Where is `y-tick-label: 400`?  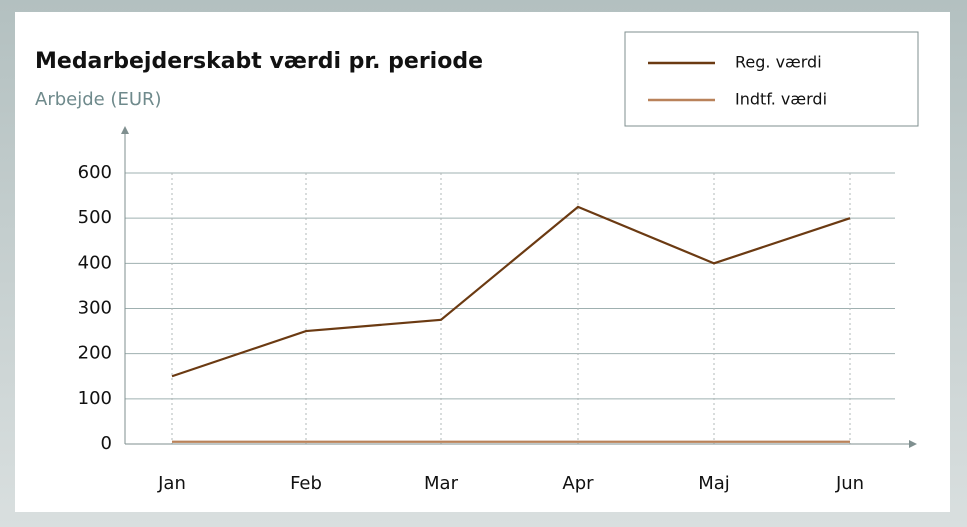 y-tick-label: 400 is located at coordinates (95, 262).